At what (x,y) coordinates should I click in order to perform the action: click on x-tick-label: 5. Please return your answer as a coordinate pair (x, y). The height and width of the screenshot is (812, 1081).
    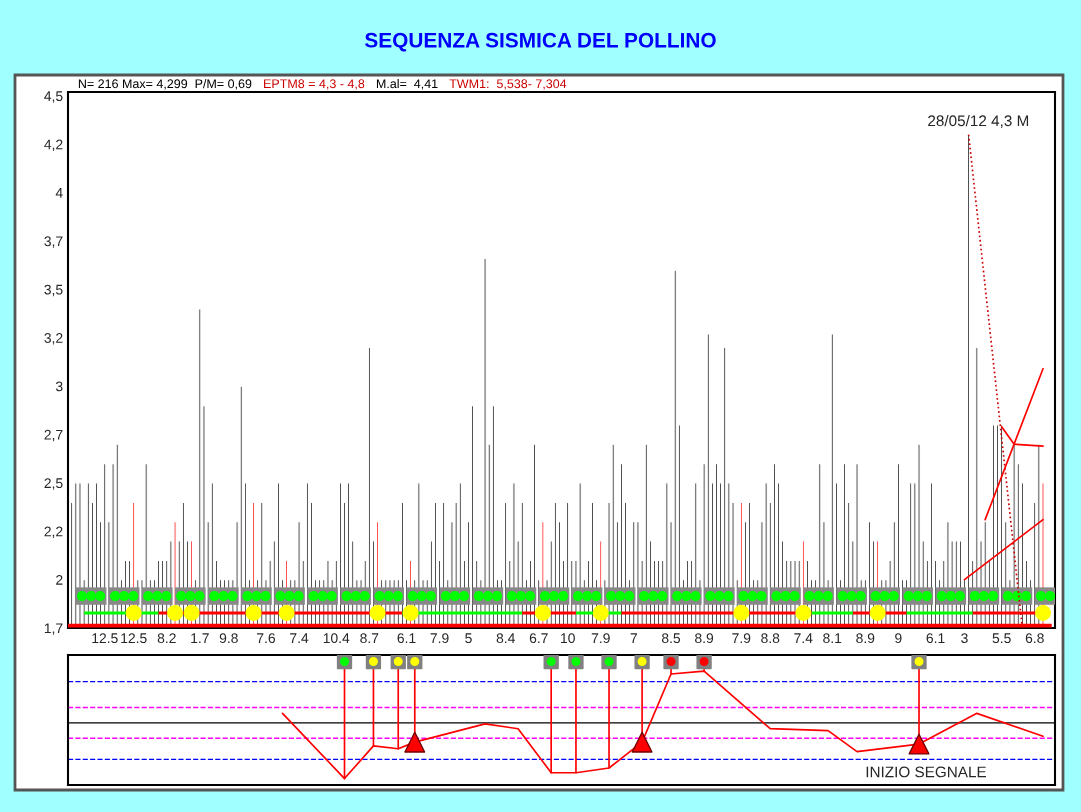
    Looking at the image, I should click on (468, 638).